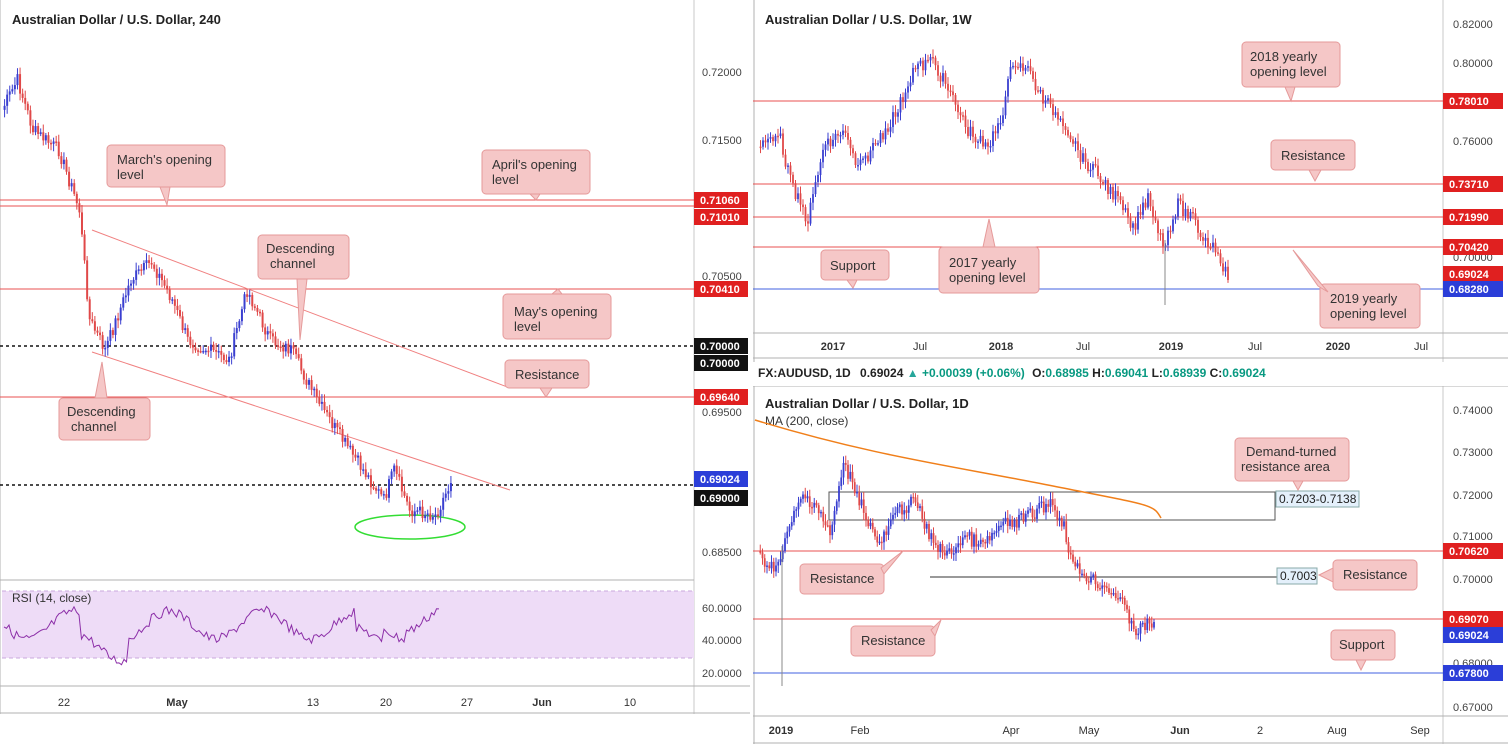 The height and width of the screenshot is (744, 1508). What do you see at coordinates (1473, 247) in the screenshot?
I see `price-tag: 0.70420` at bounding box center [1473, 247].